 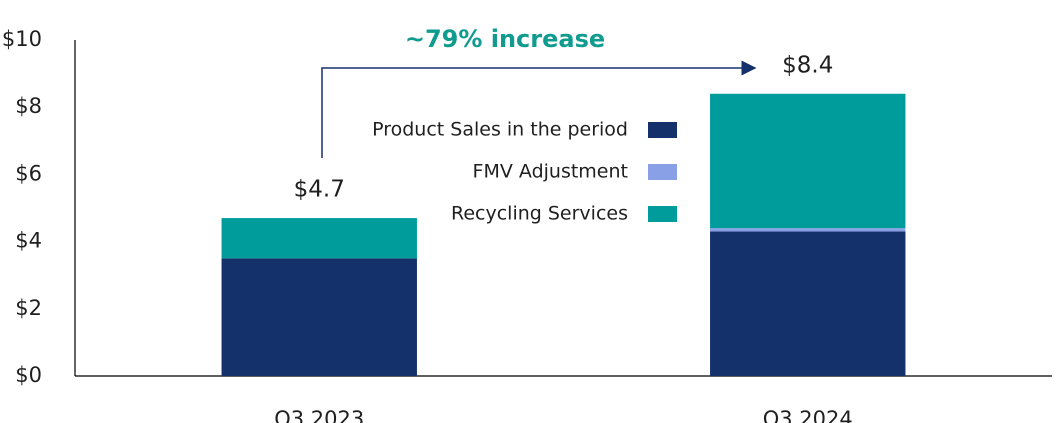 I want to click on annotation: ~79% increase, so click(x=505, y=39).